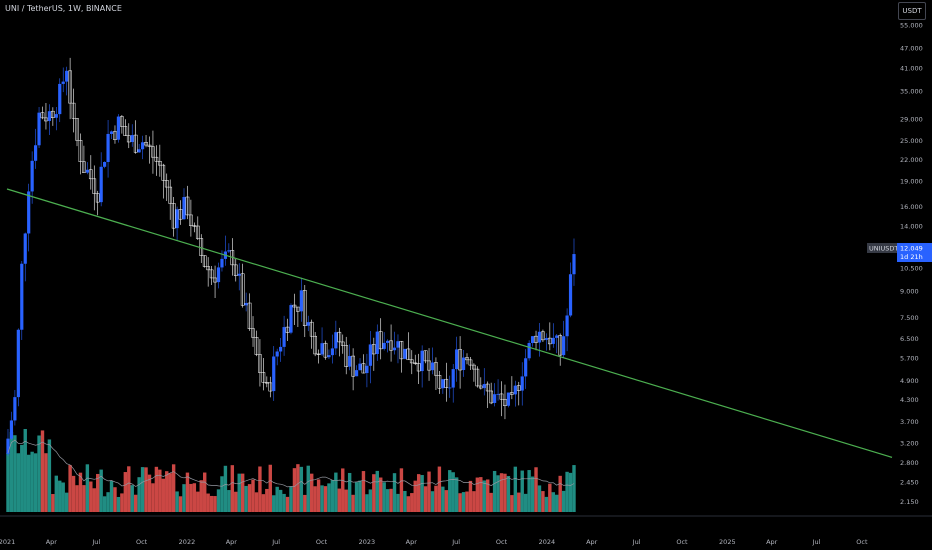 This screenshot has height=550, width=932. I want to click on y-tick-label: 14.000, so click(911, 226).